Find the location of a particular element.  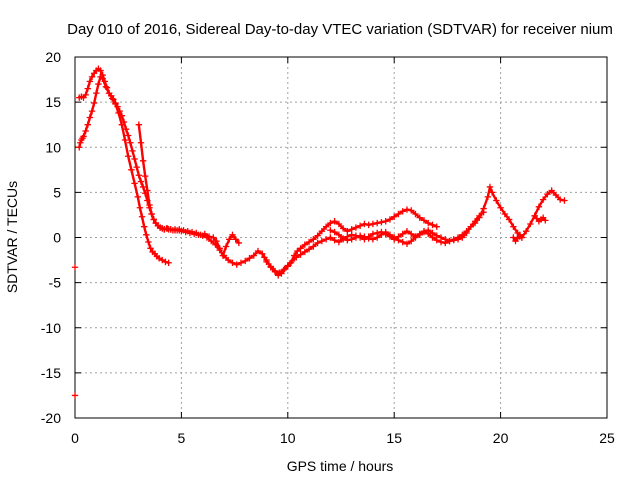

y-tick-label: 10 is located at coordinates (53, 147).